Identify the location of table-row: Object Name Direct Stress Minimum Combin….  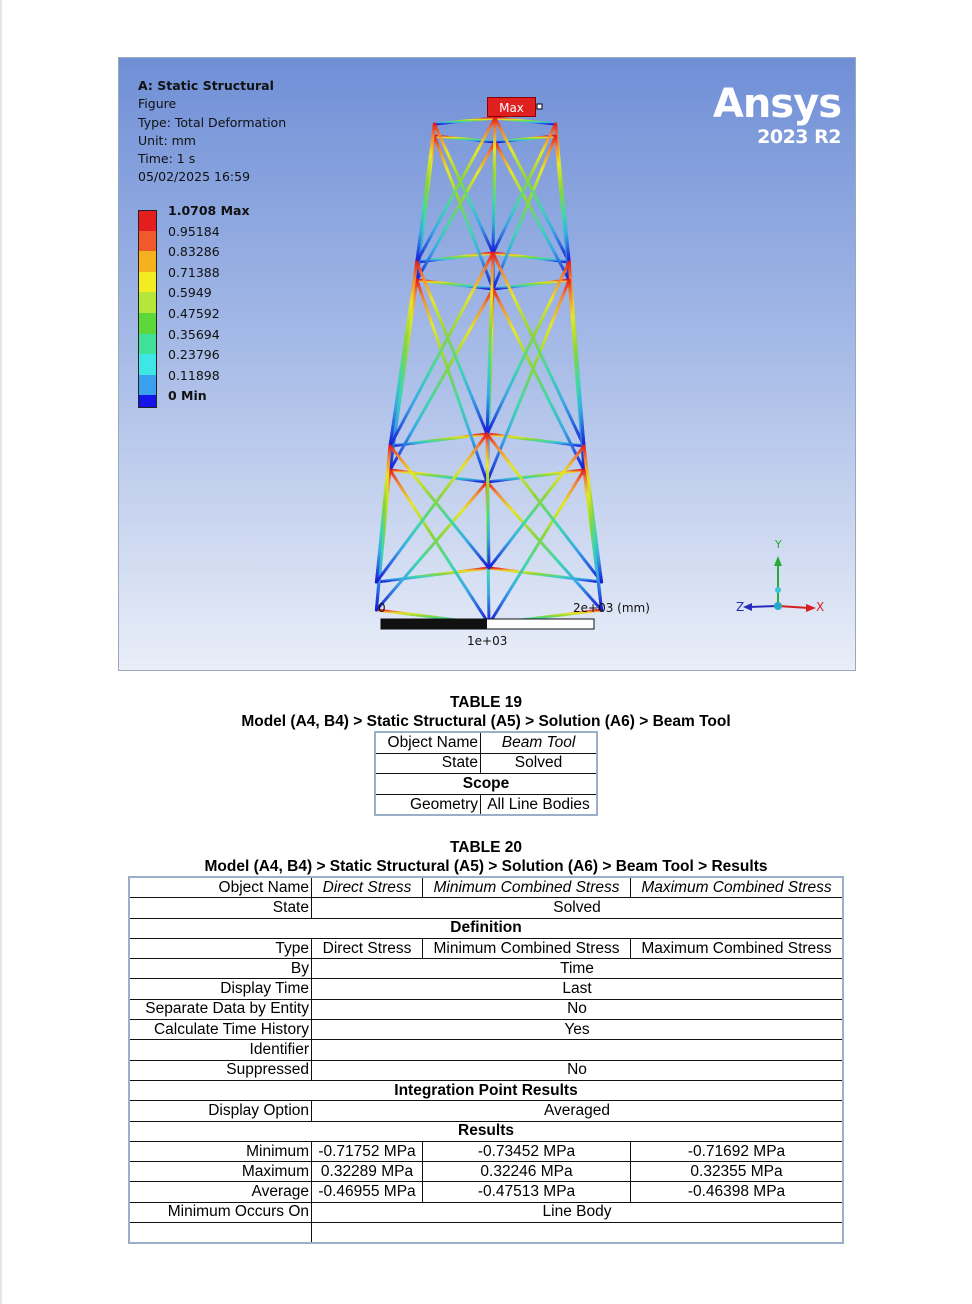
(486, 887).